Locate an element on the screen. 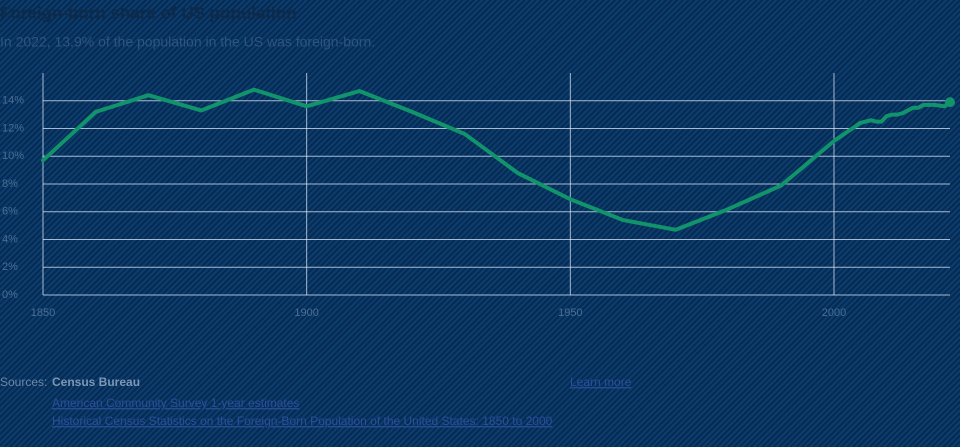 This screenshot has width=960, height=447. y-tick-label: 14% is located at coordinates (13, 101).